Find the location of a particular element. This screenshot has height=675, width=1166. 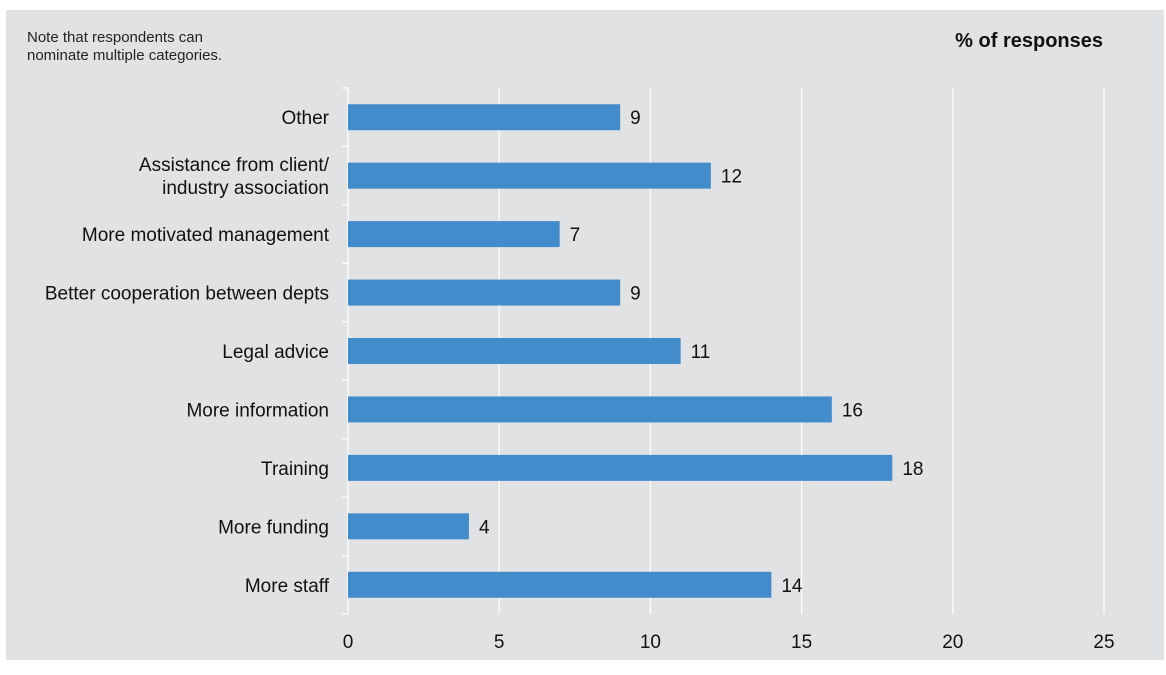

x-tick-label: 0 is located at coordinates (348, 642).